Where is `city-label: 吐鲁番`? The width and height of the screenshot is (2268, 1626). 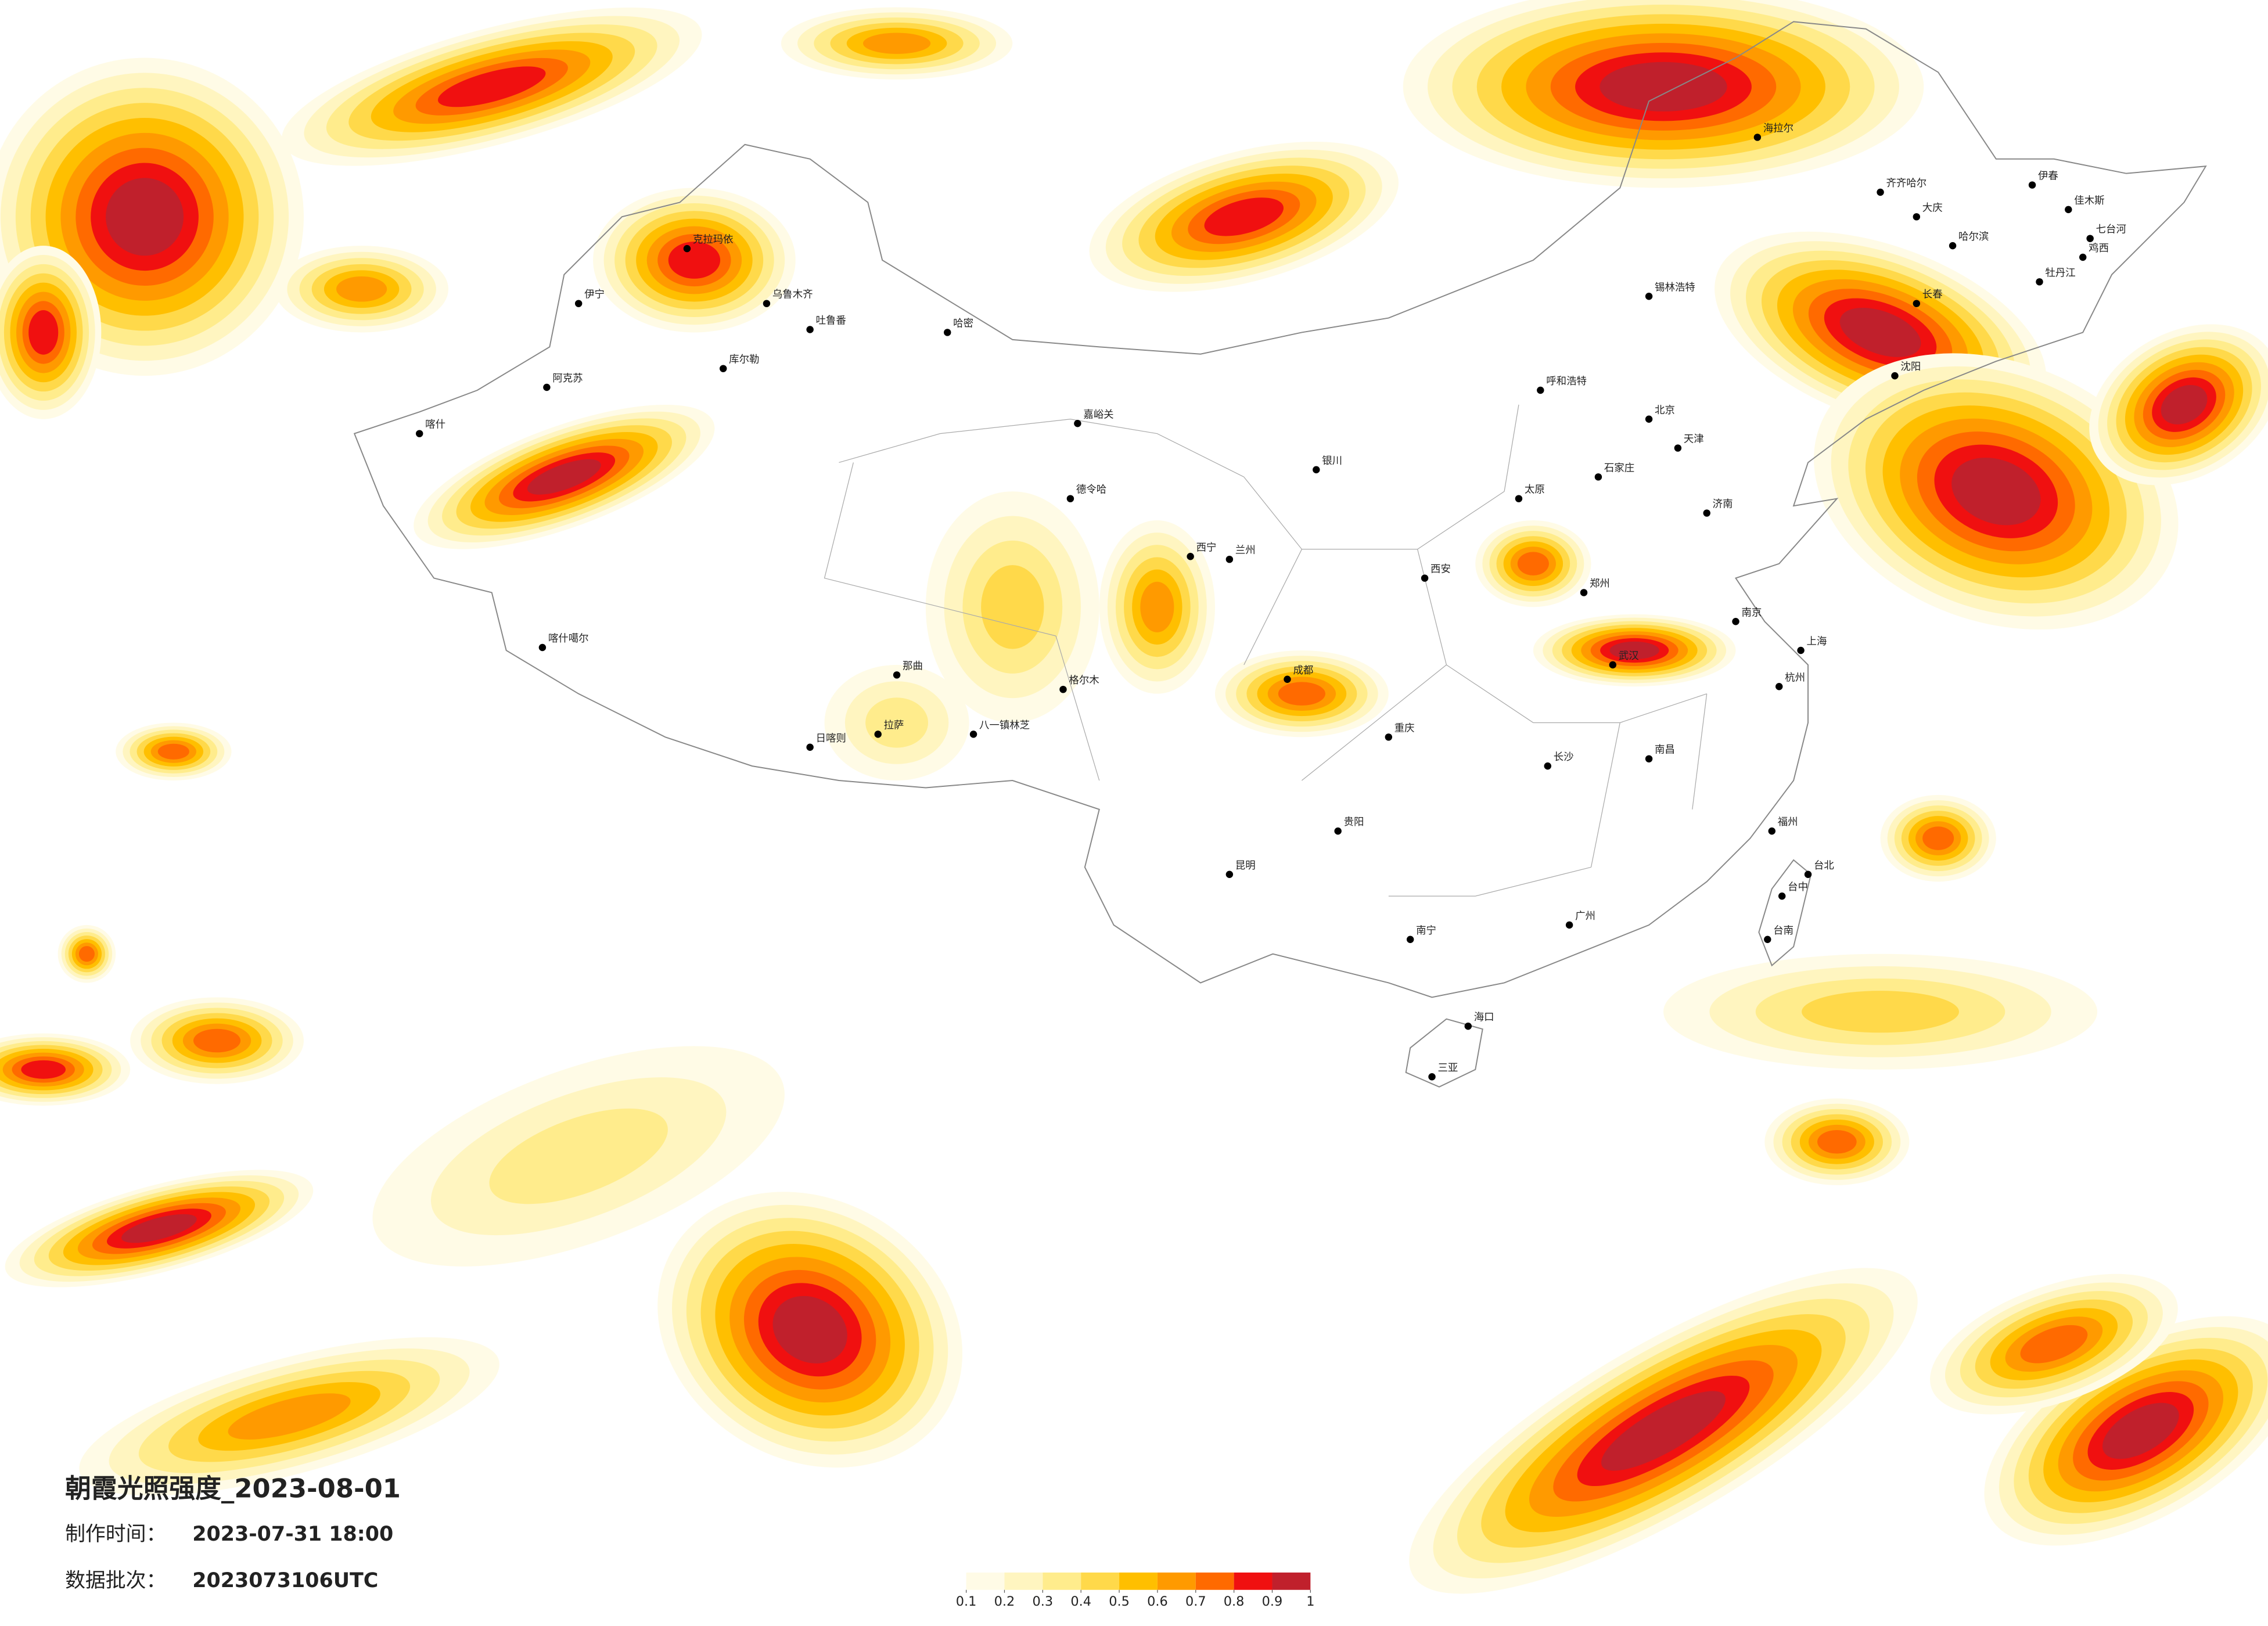 city-label: 吐鲁番 is located at coordinates (831, 321).